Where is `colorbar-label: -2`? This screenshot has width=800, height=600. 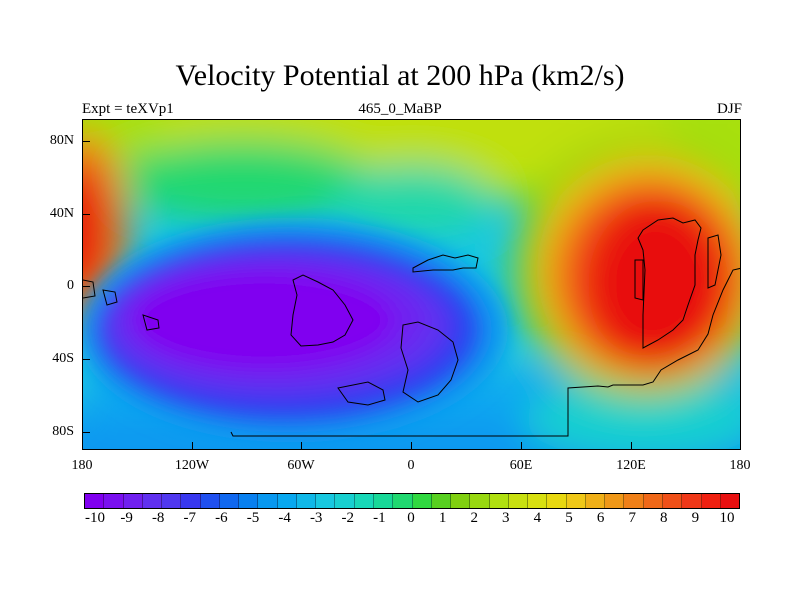 colorbar-label: -2 is located at coordinates (348, 518).